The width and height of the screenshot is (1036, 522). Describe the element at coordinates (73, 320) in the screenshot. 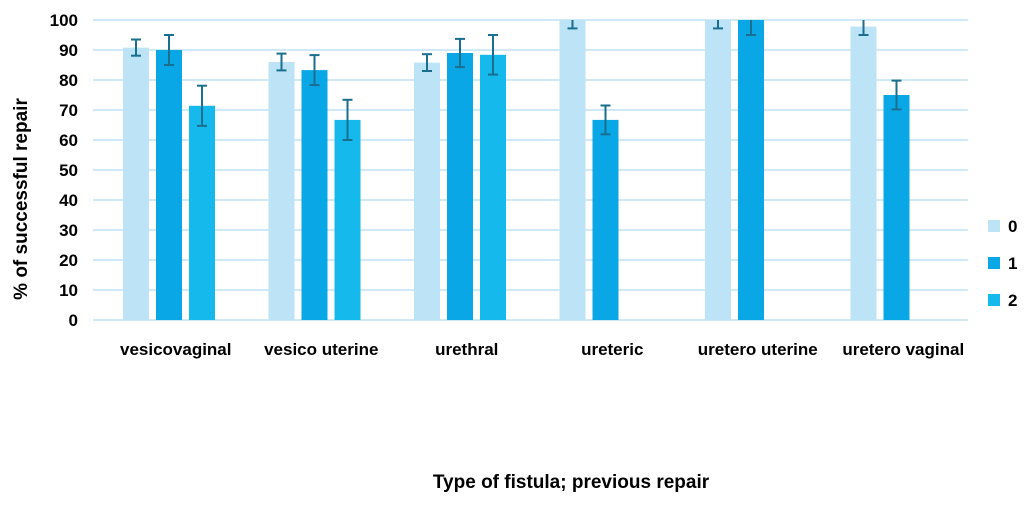

I see `y-tick-label: 0` at that location.